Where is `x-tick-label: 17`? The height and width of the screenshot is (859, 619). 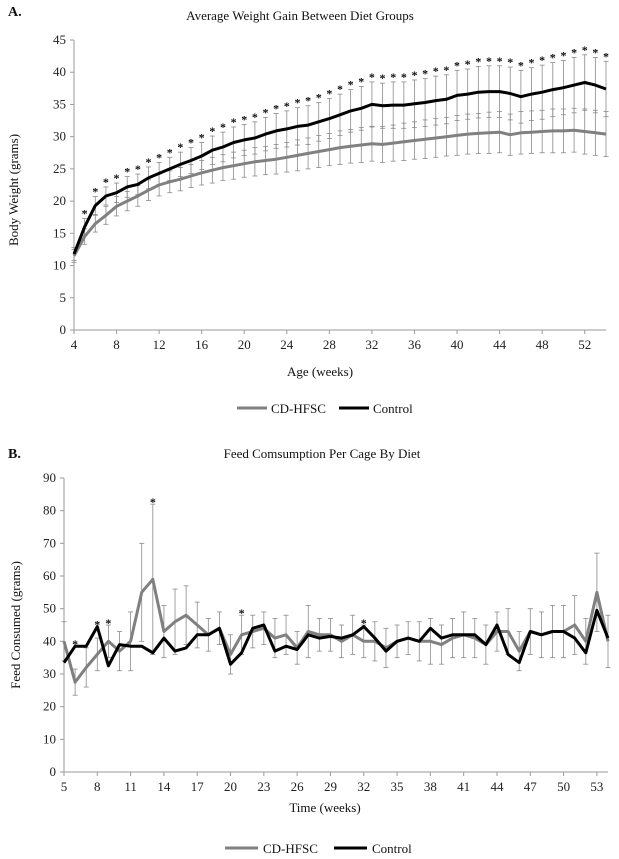
x-tick-label: 17 is located at coordinates (198, 786).